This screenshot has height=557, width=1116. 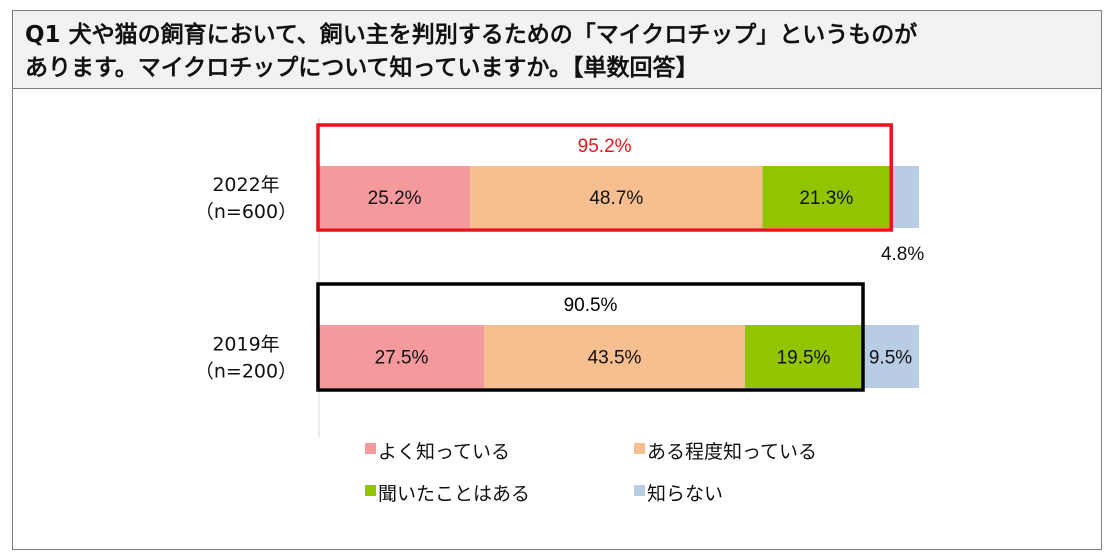 I want to click on data-label: 9.5%, so click(x=890, y=358).